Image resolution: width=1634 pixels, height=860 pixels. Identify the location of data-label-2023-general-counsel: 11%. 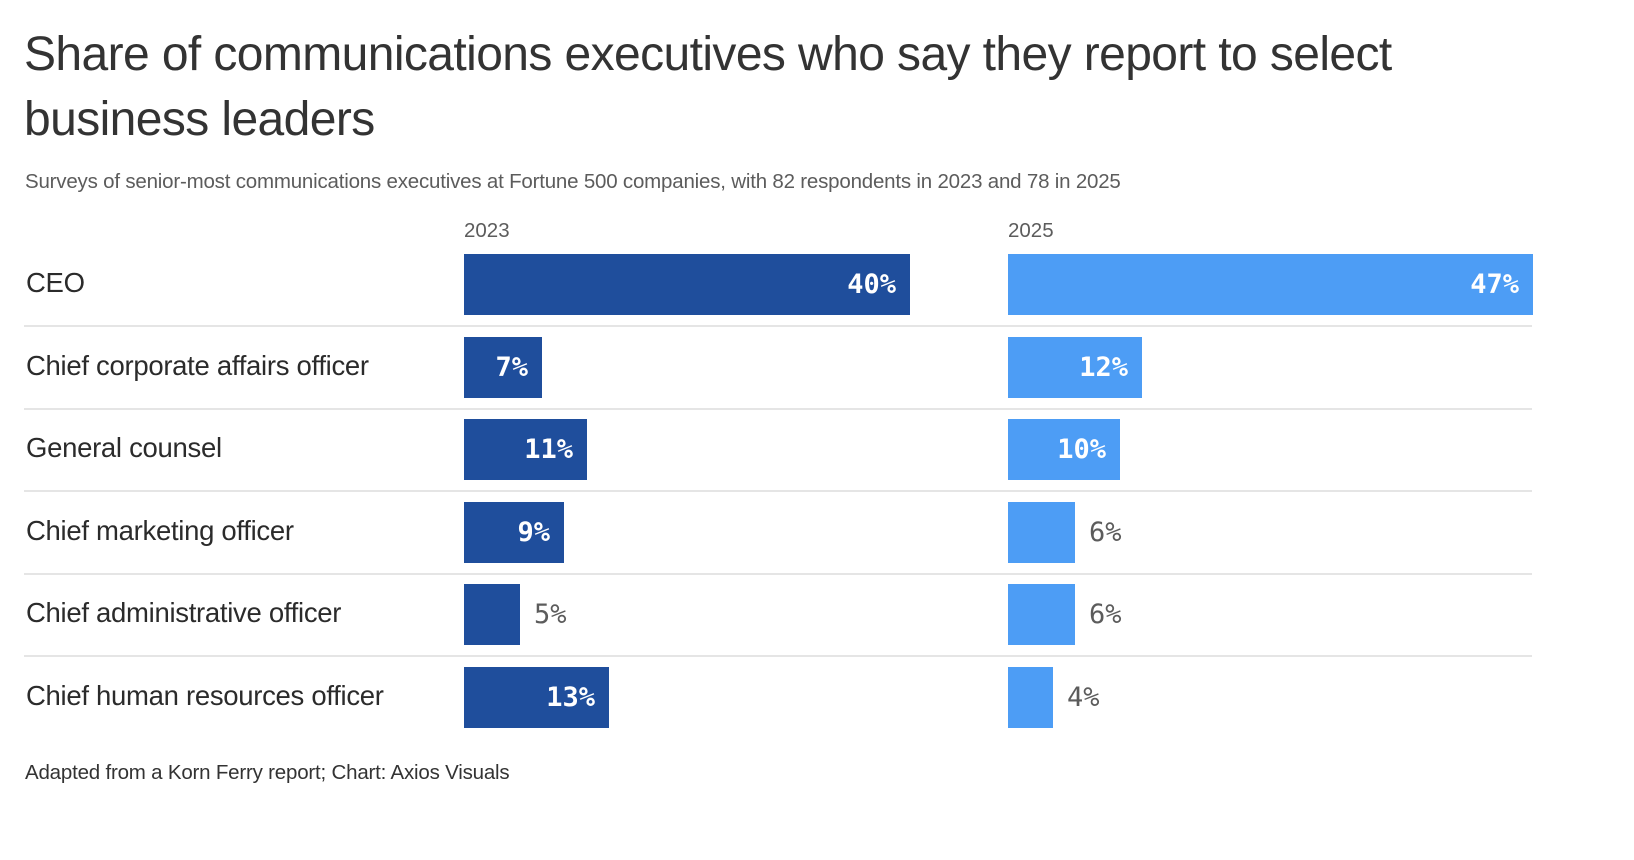
(548, 450).